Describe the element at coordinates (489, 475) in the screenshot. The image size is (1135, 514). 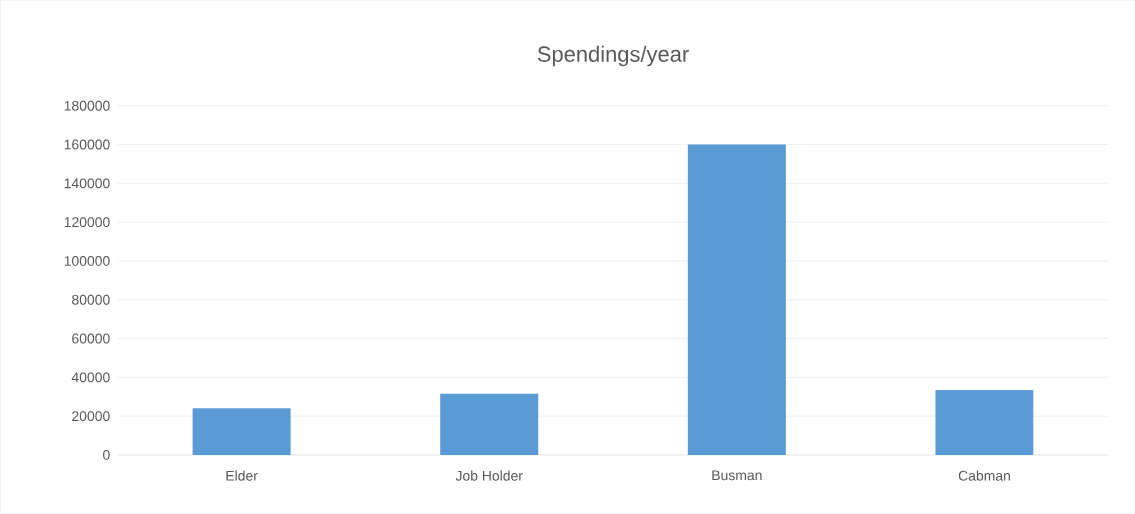
I see `x-tick-label: Job Holder` at that location.